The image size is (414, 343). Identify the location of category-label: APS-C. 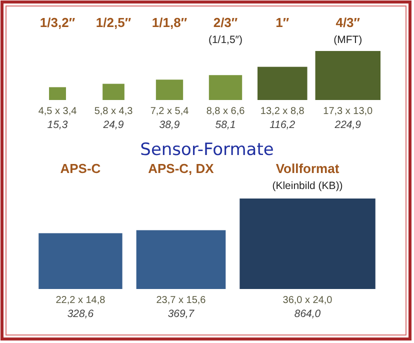
(81, 168).